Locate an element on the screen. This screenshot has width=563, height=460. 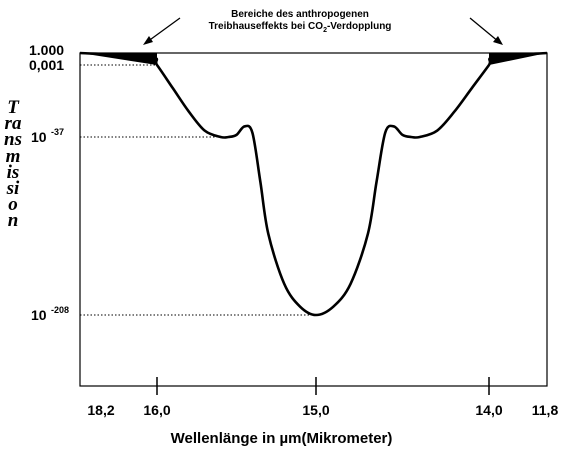
y-tick-label-2: 10 is located at coordinates (39, 137).